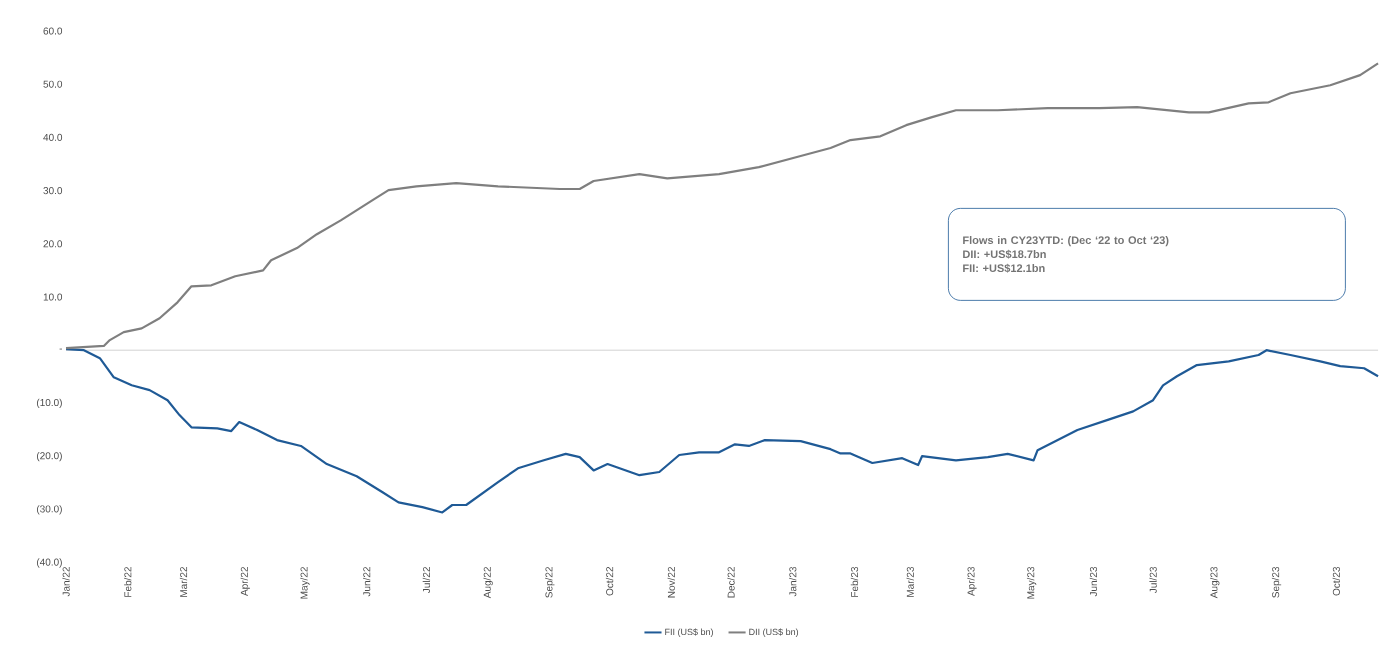  What do you see at coordinates (53, 191) in the screenshot?
I see `y-tick-label: 30.0` at bounding box center [53, 191].